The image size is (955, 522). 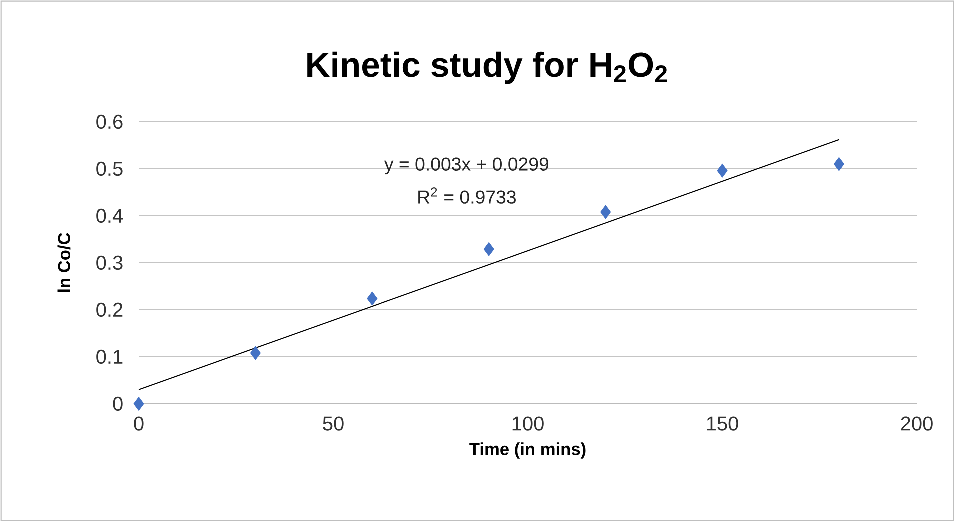 I want to click on x-tick-label: 150, so click(x=722, y=423).